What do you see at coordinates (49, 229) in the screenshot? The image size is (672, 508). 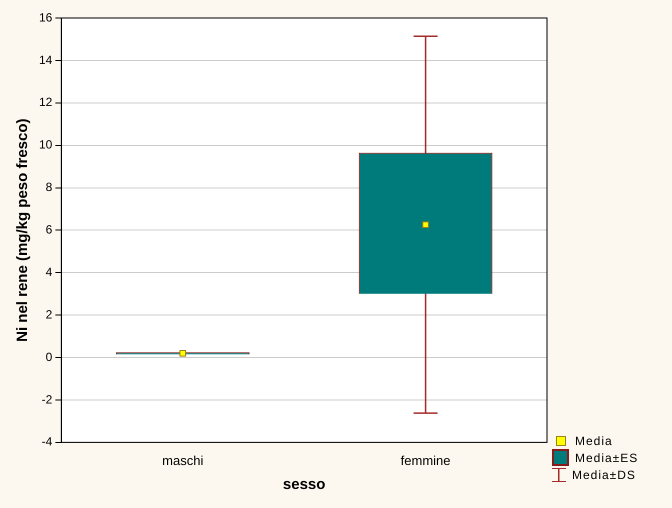 I see `y-tick-label: 6` at bounding box center [49, 229].